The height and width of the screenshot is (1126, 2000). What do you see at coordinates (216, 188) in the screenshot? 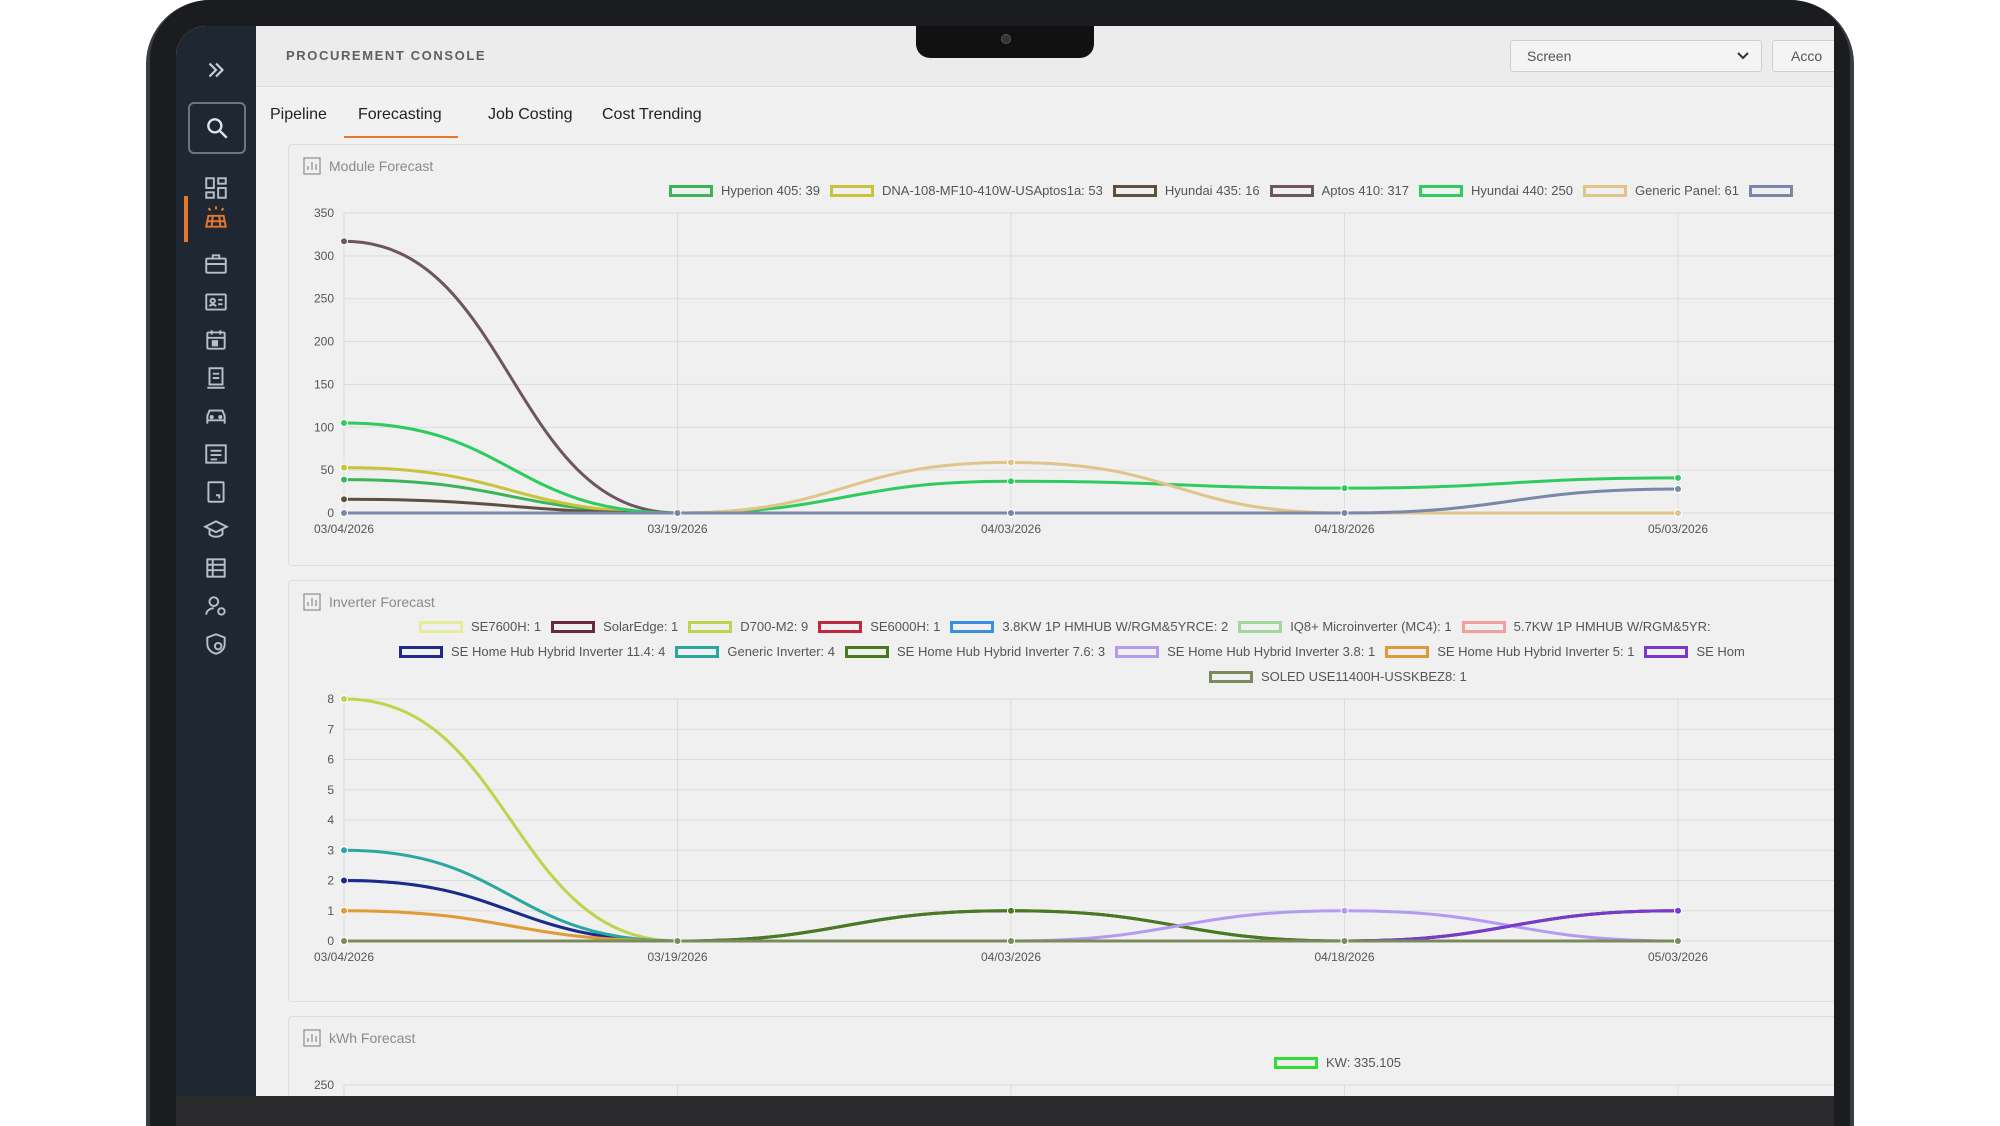
I see `dashboard-icon` at bounding box center [216, 188].